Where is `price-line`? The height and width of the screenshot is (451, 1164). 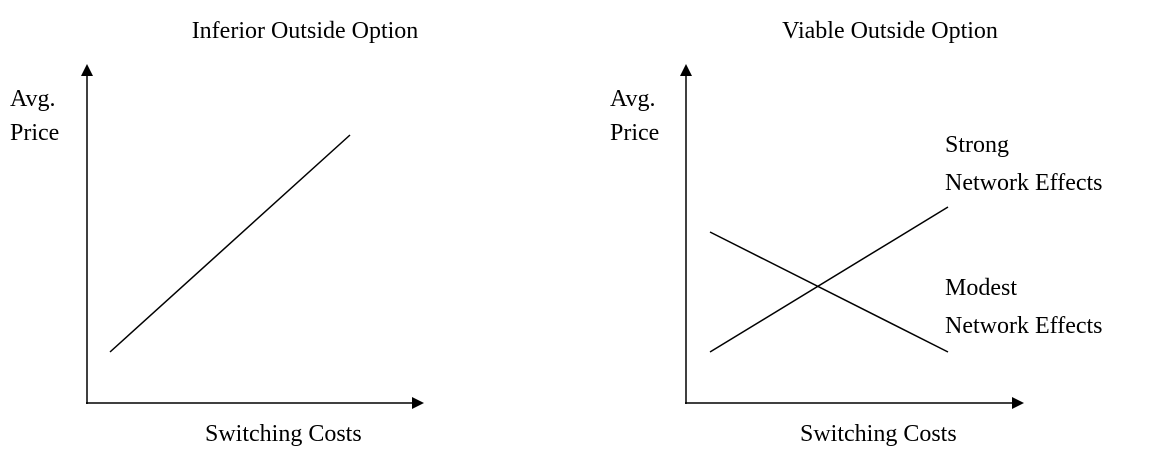
price-line is located at coordinates (230, 243).